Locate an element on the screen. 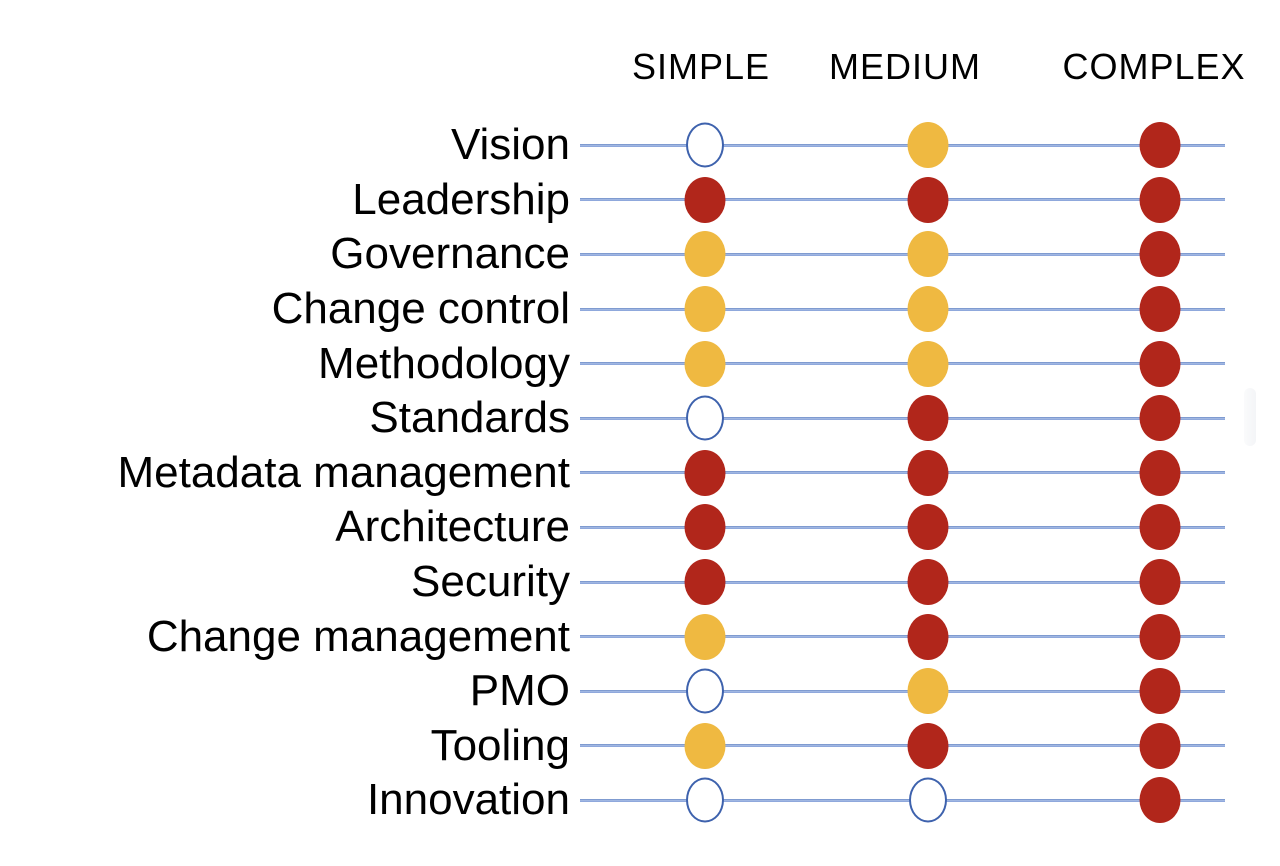 The width and height of the screenshot is (1280, 866). matrix-row: Leadership is located at coordinates (640, 200).